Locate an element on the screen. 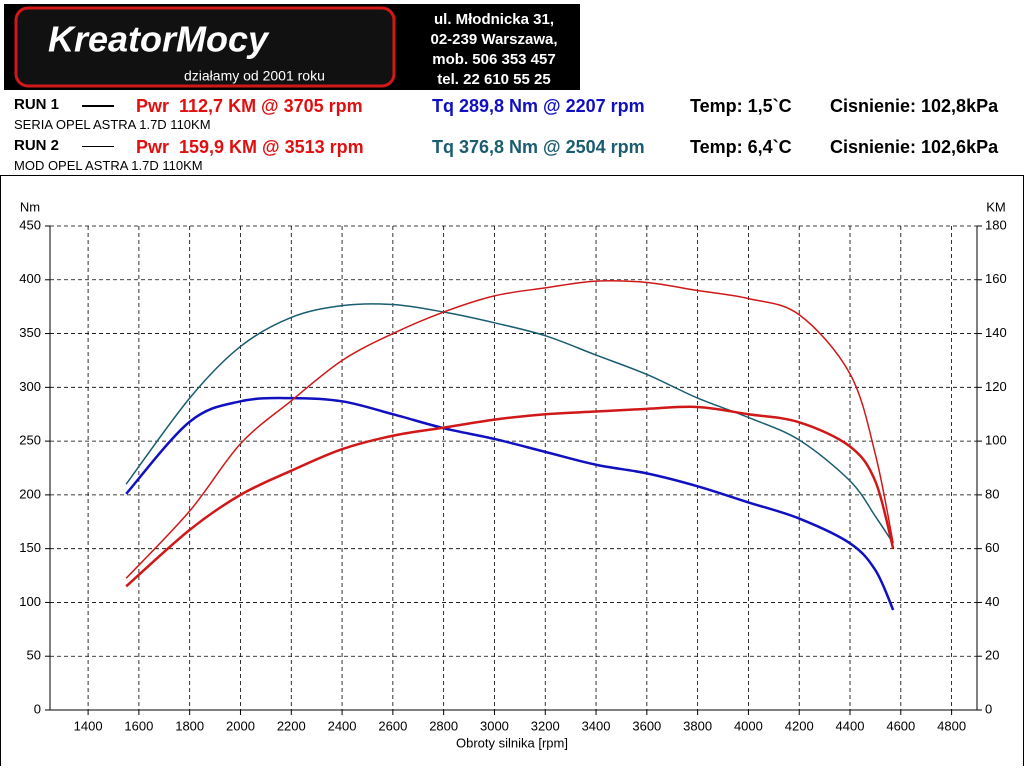 Image resolution: width=1024 pixels, height=768 pixels. x-tick-label: 4000 is located at coordinates (748, 725).